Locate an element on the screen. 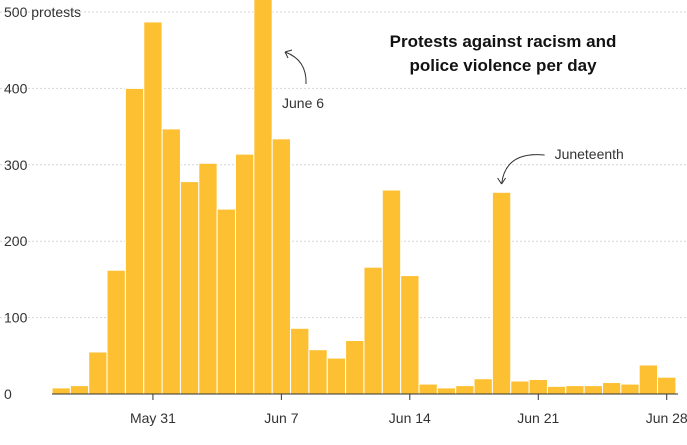  y-tick-label: 300 is located at coordinates (16, 165).